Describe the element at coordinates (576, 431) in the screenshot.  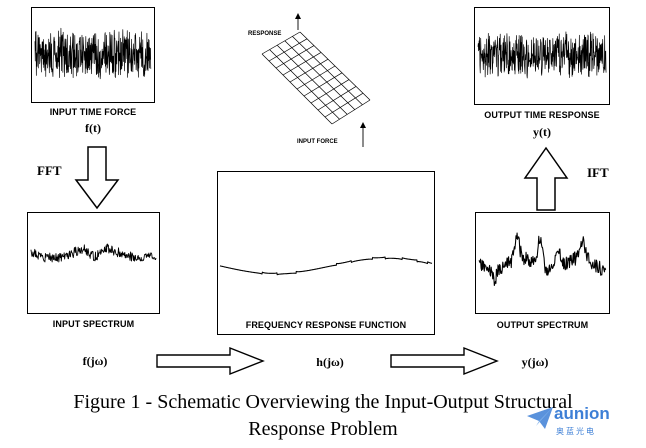
I see `watermark-subtext: 奥蓝光电` at that location.